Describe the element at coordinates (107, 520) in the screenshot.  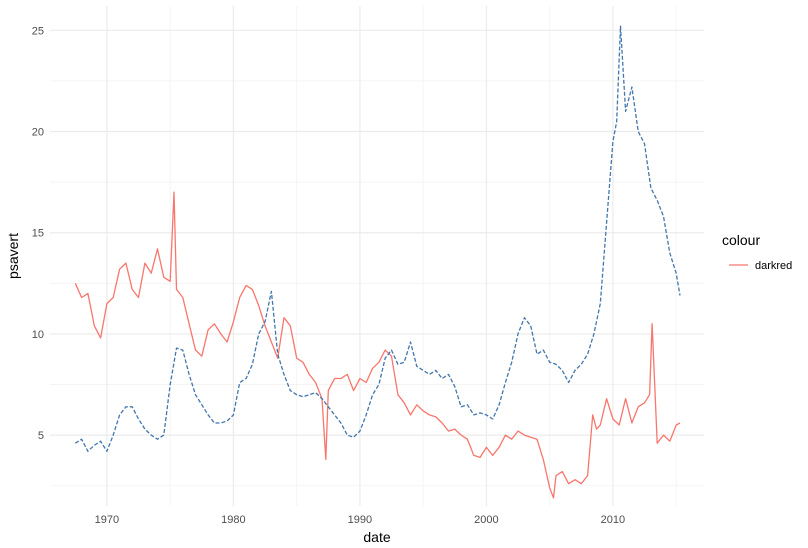
I see `x-tick-label: 1970` at that location.